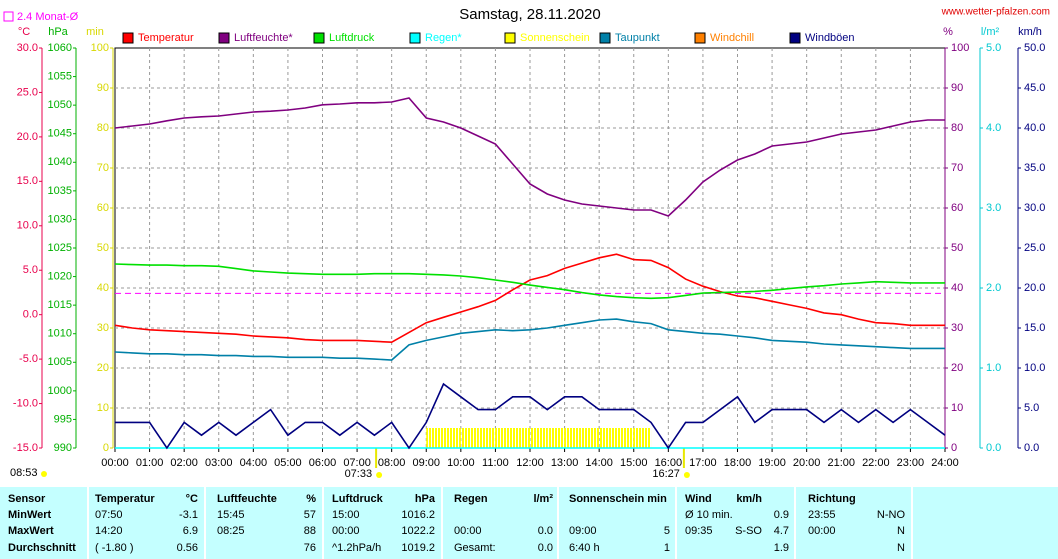  I want to click on x-tick-label: 20:00, so click(807, 463).